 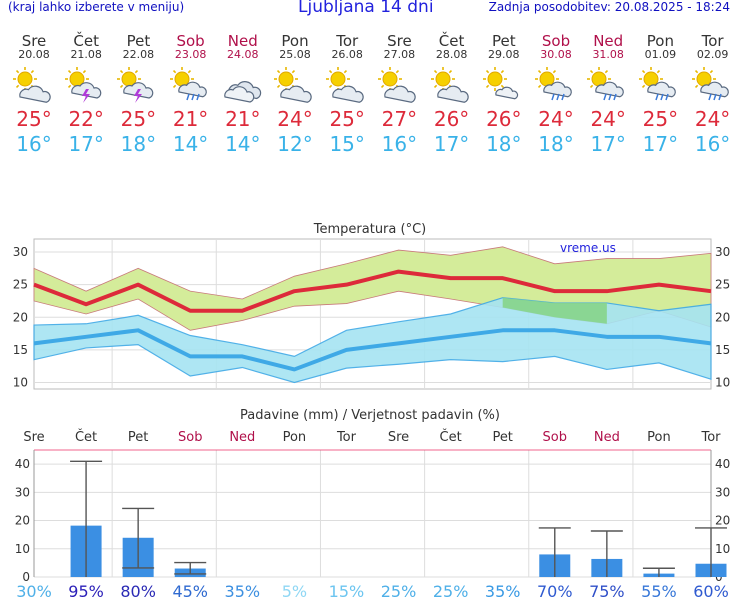 What do you see at coordinates (86, 591) in the screenshot?
I see `precipitation-probability: 95%` at bounding box center [86, 591].